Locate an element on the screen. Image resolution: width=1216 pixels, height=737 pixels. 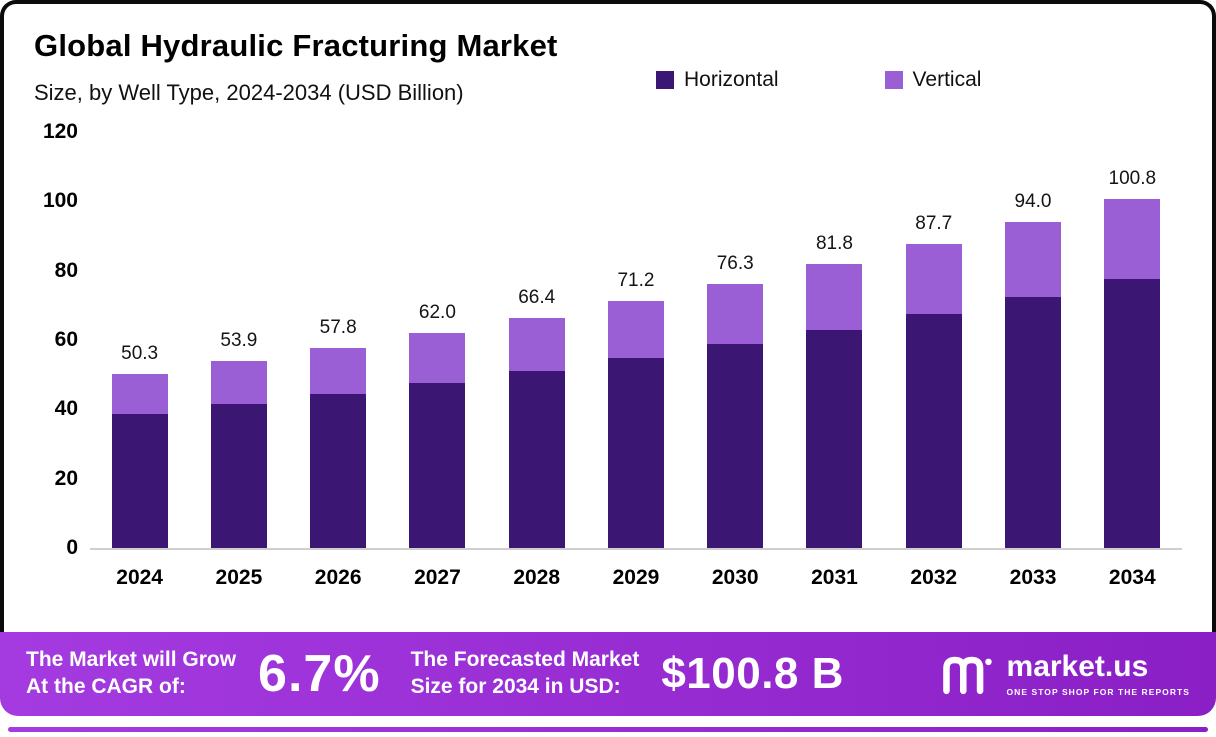
brand-text: market.us ONE STOP SHOP FOR THE REPORTS is located at coordinates (1098, 673).